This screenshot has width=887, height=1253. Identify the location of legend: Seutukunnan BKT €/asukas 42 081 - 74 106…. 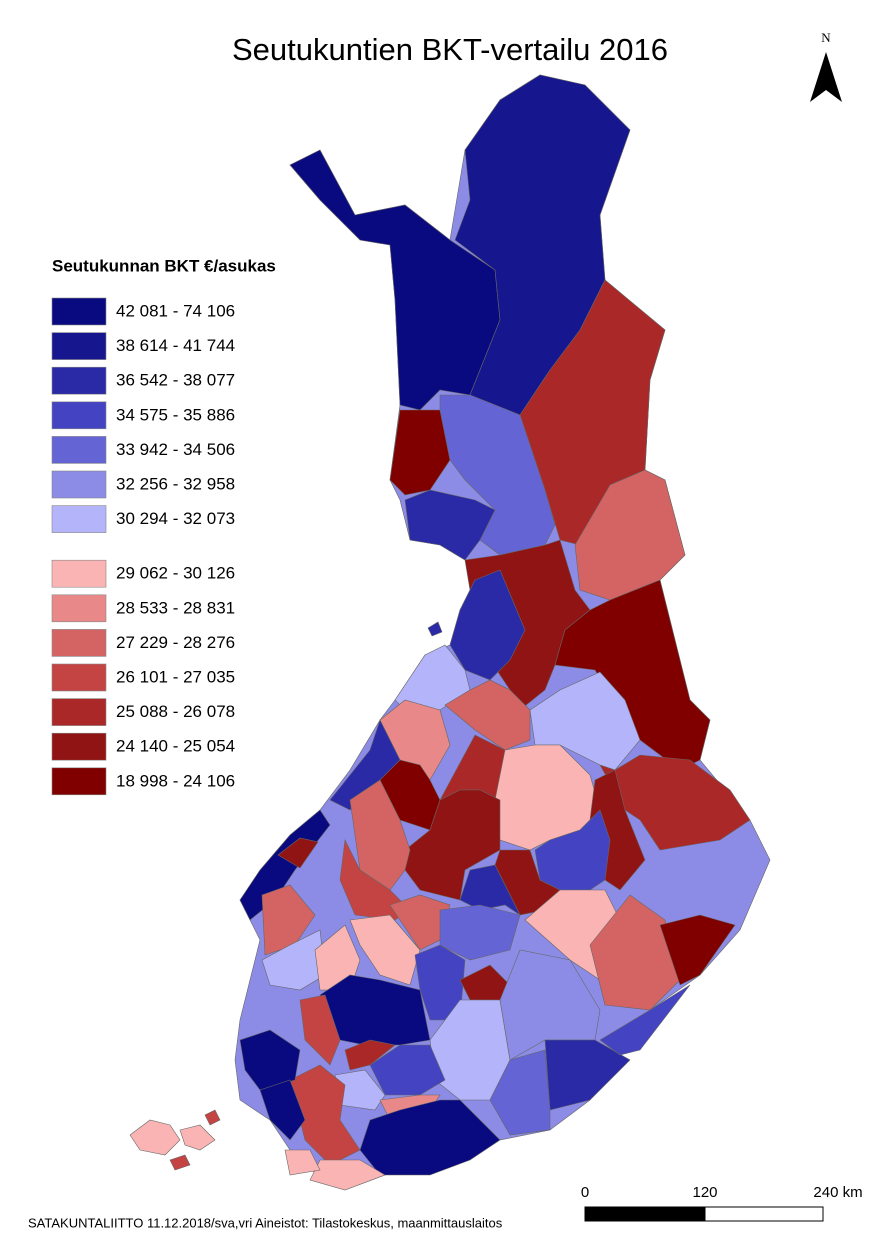
(163, 526).